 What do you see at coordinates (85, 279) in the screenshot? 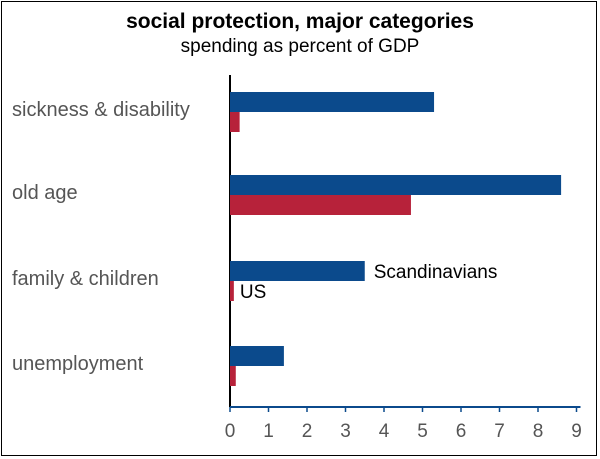
I see `category-label: family & children` at bounding box center [85, 279].